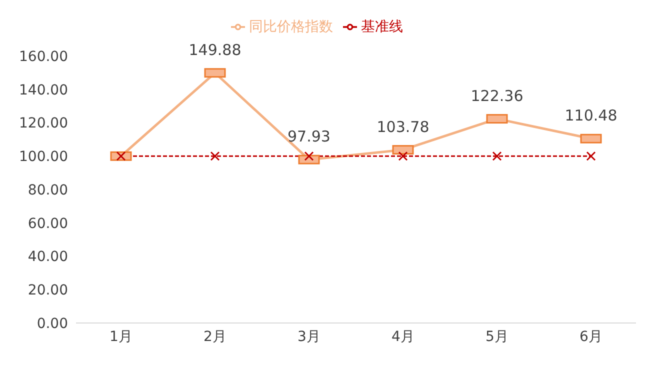  Describe the element at coordinates (215, 336) in the screenshot. I see `x-tick-label: 2月` at that location.